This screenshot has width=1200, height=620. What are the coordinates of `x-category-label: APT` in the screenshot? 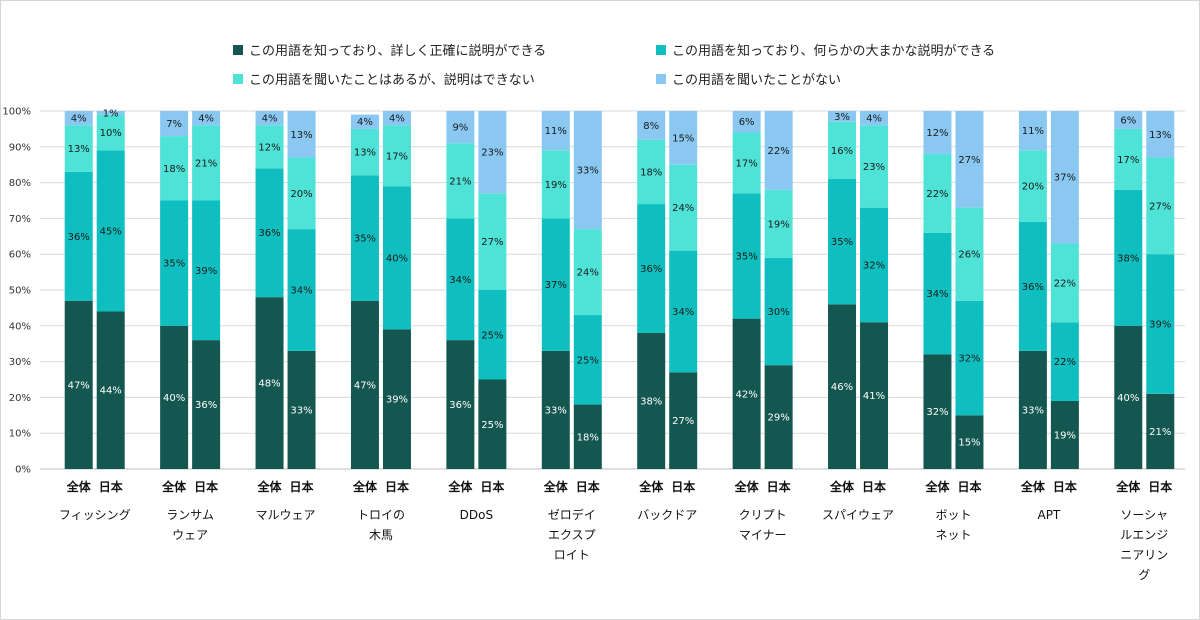 It's located at (1048, 515).